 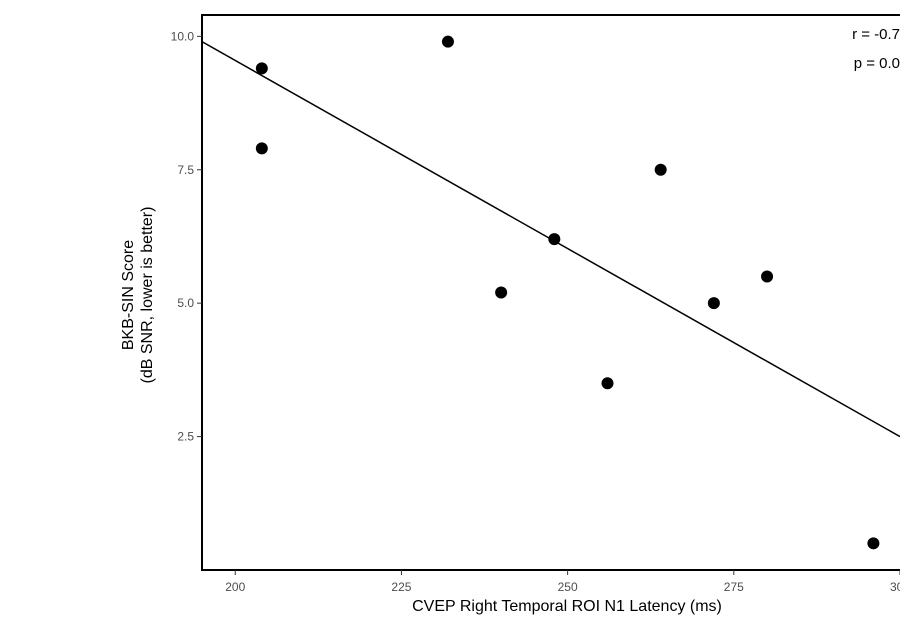 What do you see at coordinates (568, 587) in the screenshot?
I see `x-tick-label: 250` at bounding box center [568, 587].